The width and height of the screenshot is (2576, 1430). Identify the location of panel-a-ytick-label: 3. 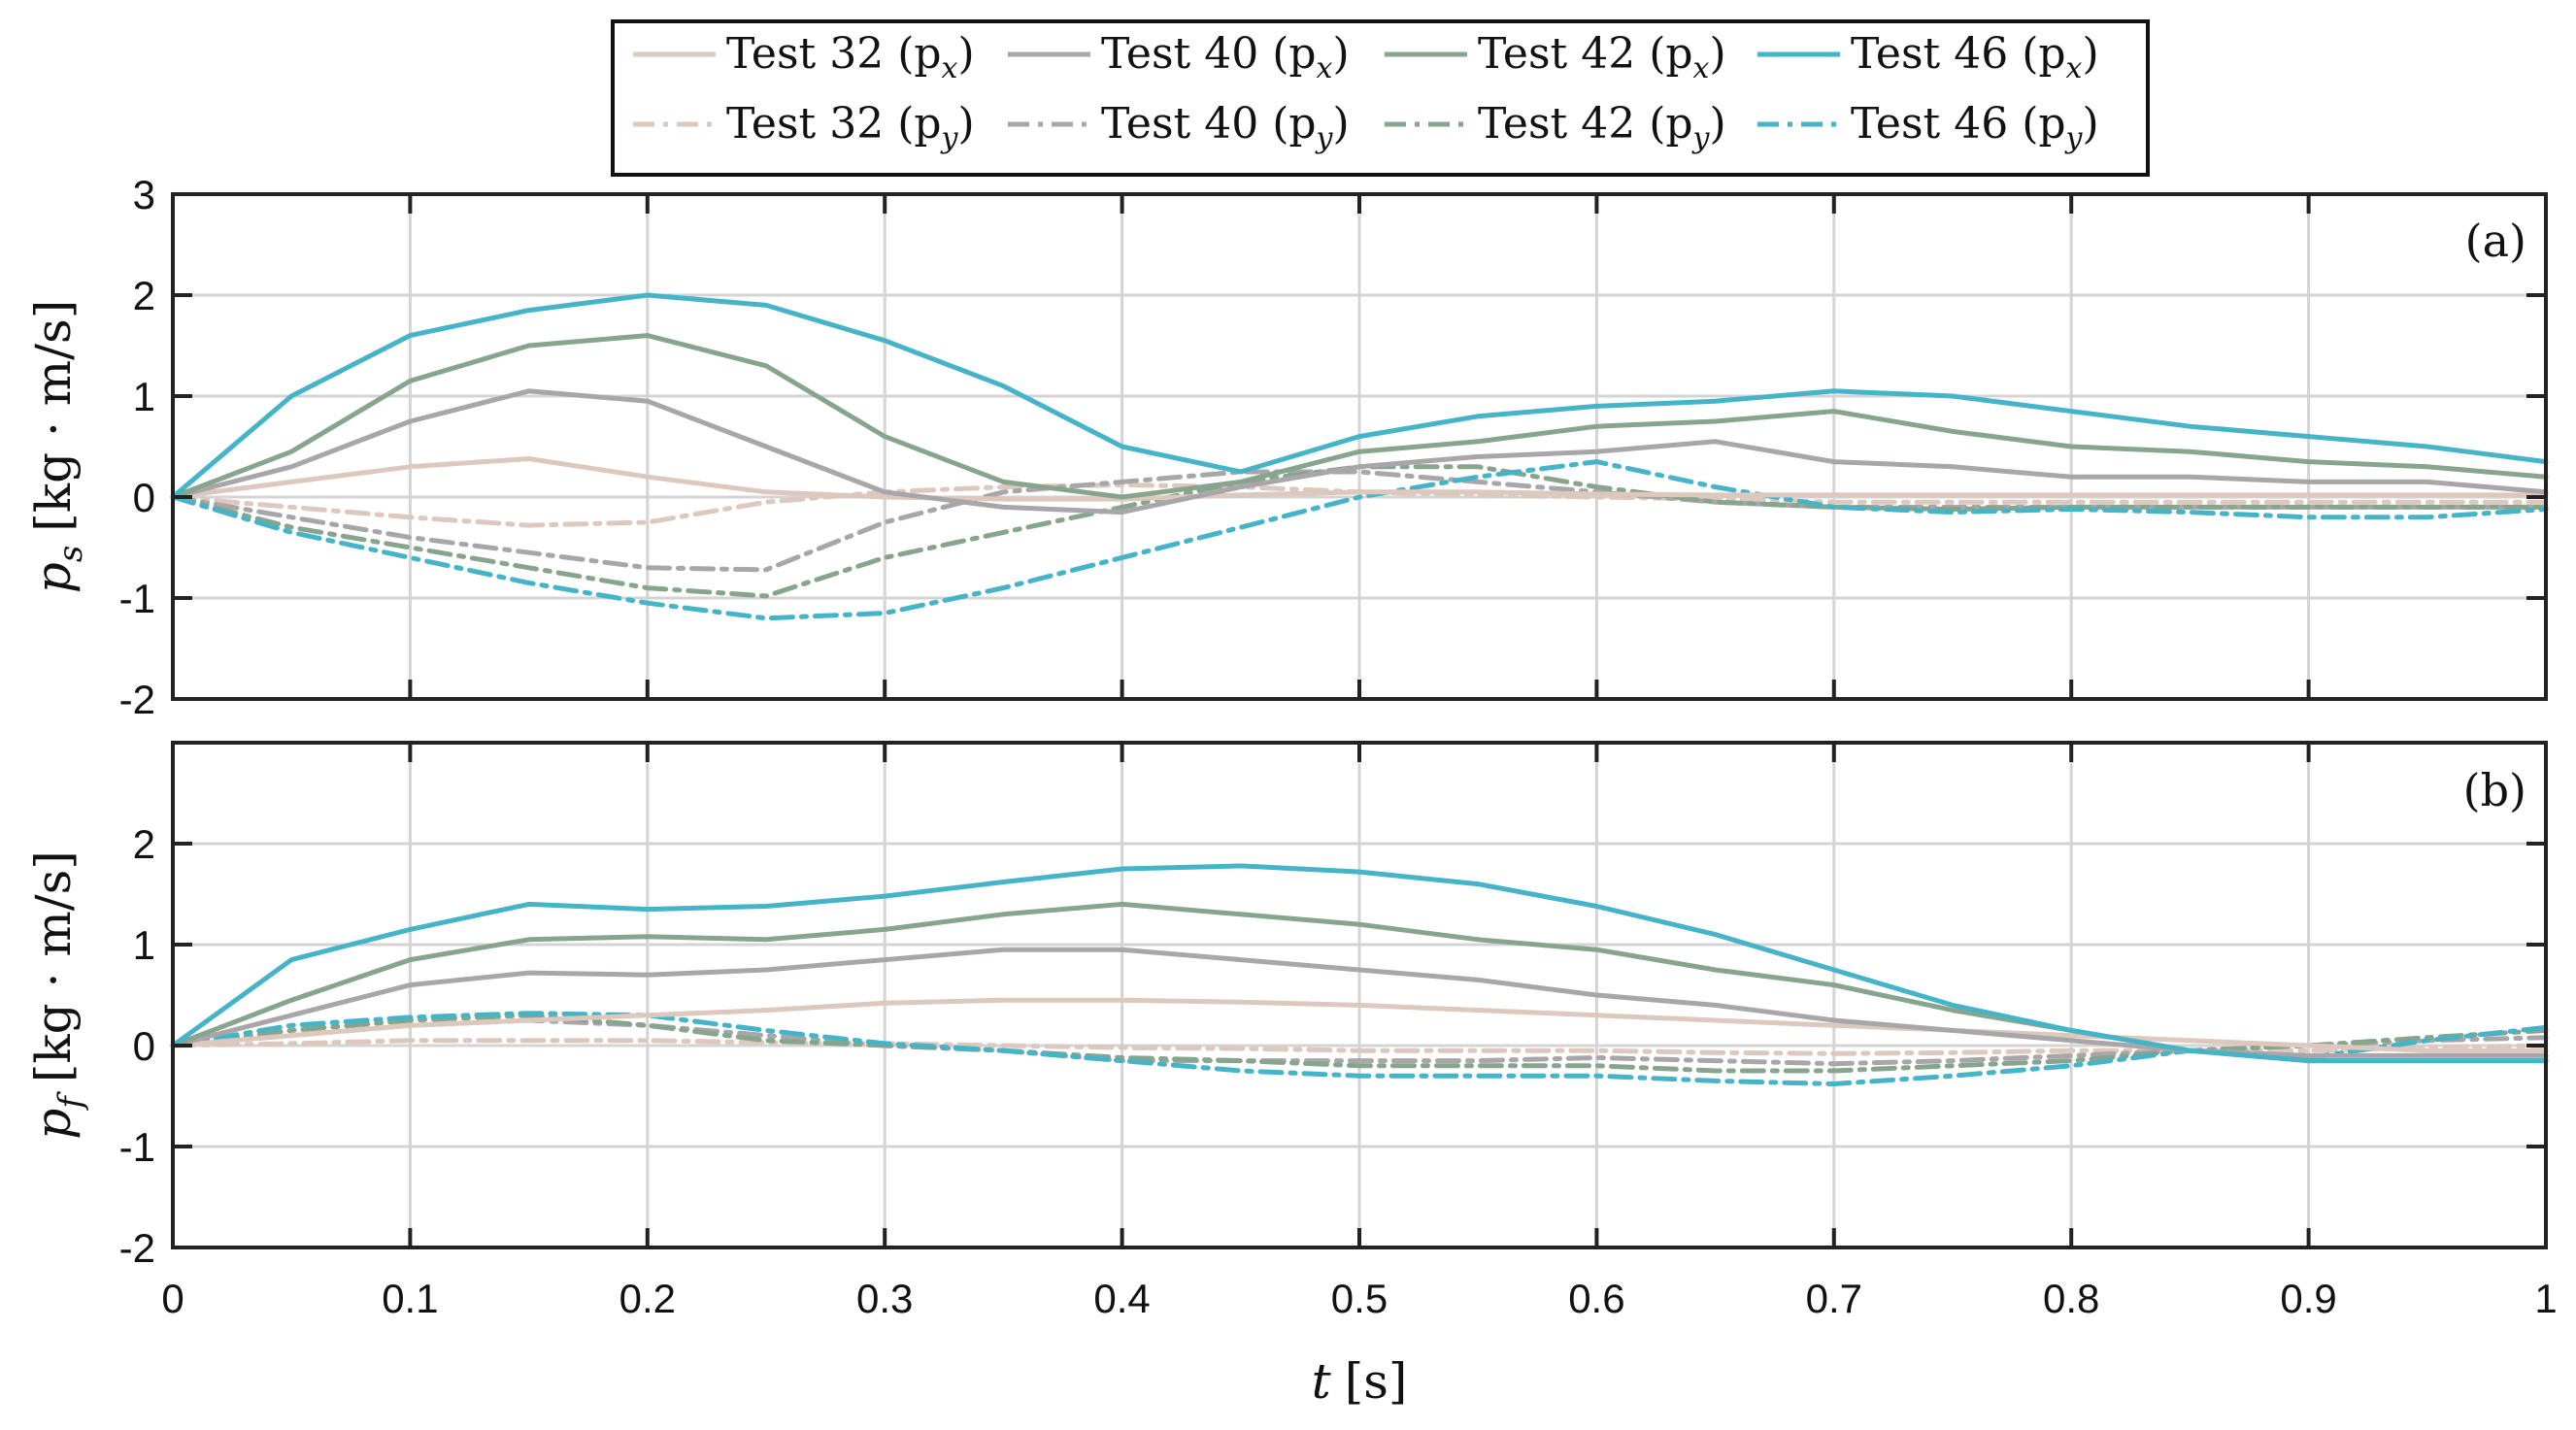
(144, 195).